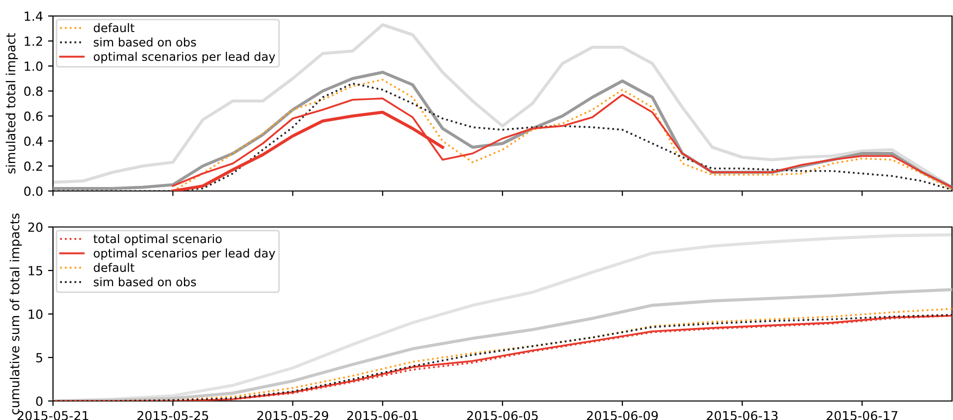 The image size is (953, 420). Describe the element at coordinates (862, 415) in the screenshot. I see `x-tick-label: 2015-06-17` at that location.